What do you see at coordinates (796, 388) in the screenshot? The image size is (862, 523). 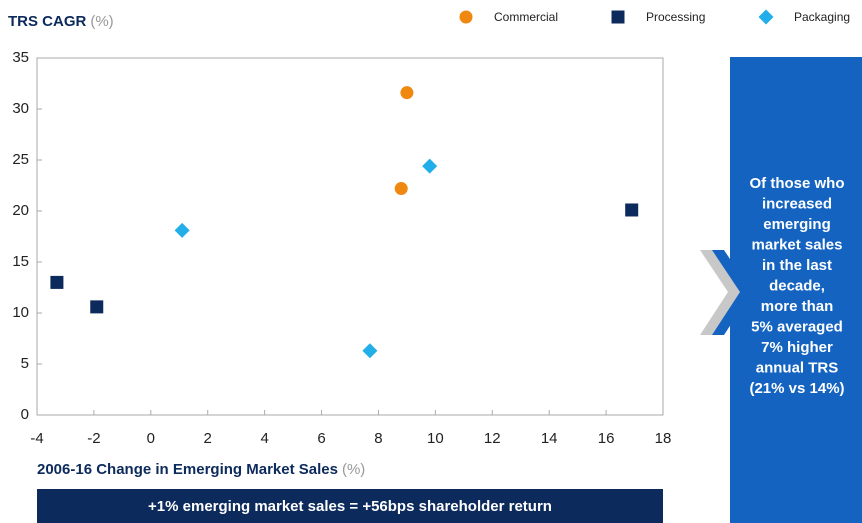 I see `callout-text: (21% vs 14%)` at bounding box center [796, 388].